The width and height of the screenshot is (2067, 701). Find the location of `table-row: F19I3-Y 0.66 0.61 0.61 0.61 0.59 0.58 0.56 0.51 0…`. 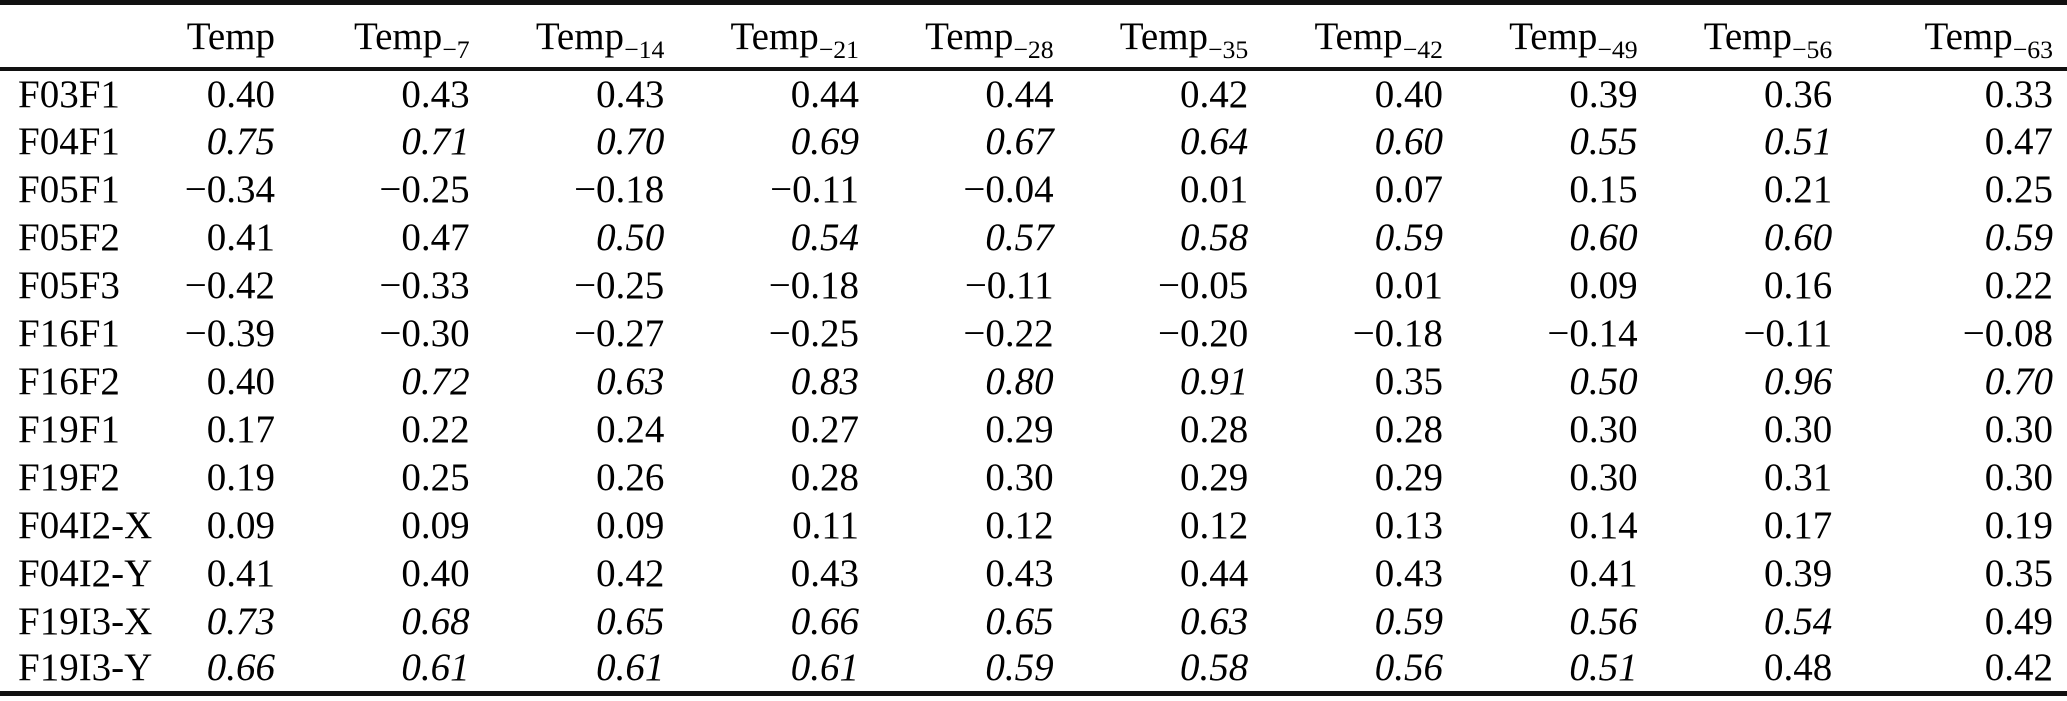

table-row: F19I3-Y 0.66 0.61 0.61 0.61 0.59 0.58 0.56 0.51 0… is located at coordinates (1033, 669).